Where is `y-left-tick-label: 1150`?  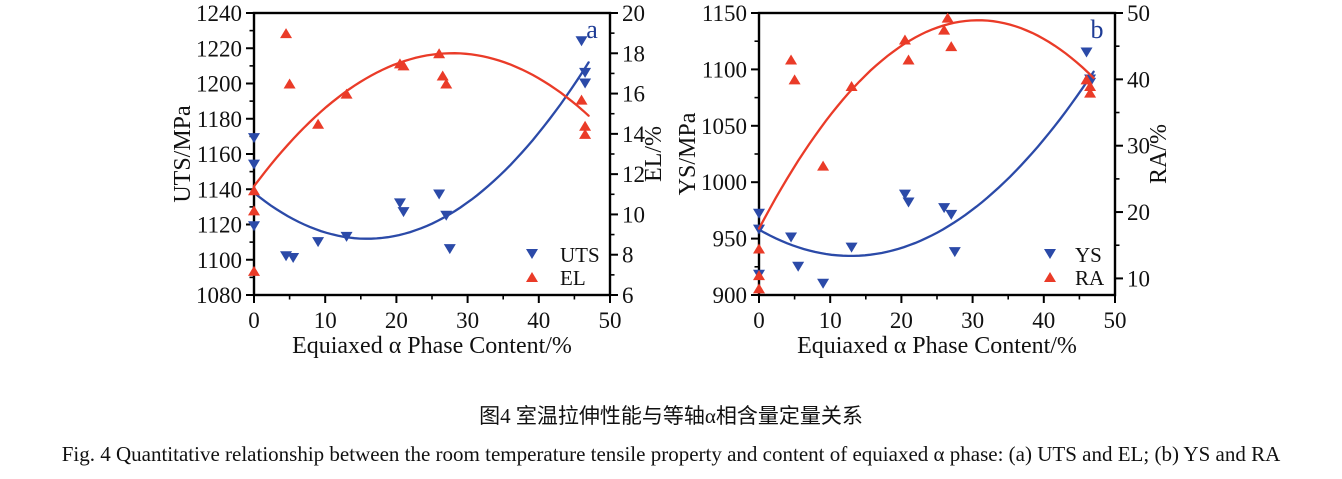 y-left-tick-label: 1150 is located at coordinates (724, 13).